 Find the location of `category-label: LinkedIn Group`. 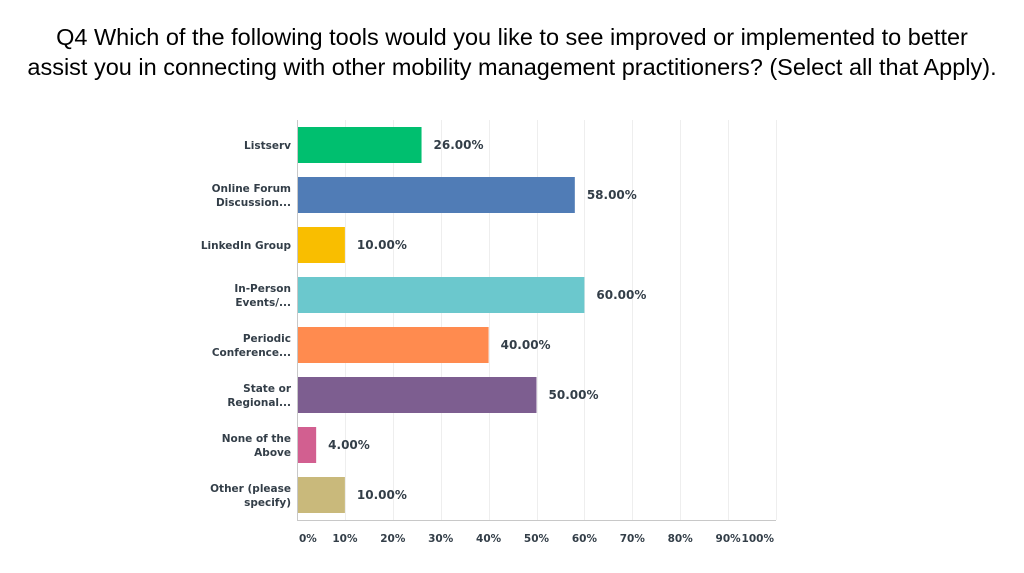

category-label: LinkedIn Group is located at coordinates (246, 246).